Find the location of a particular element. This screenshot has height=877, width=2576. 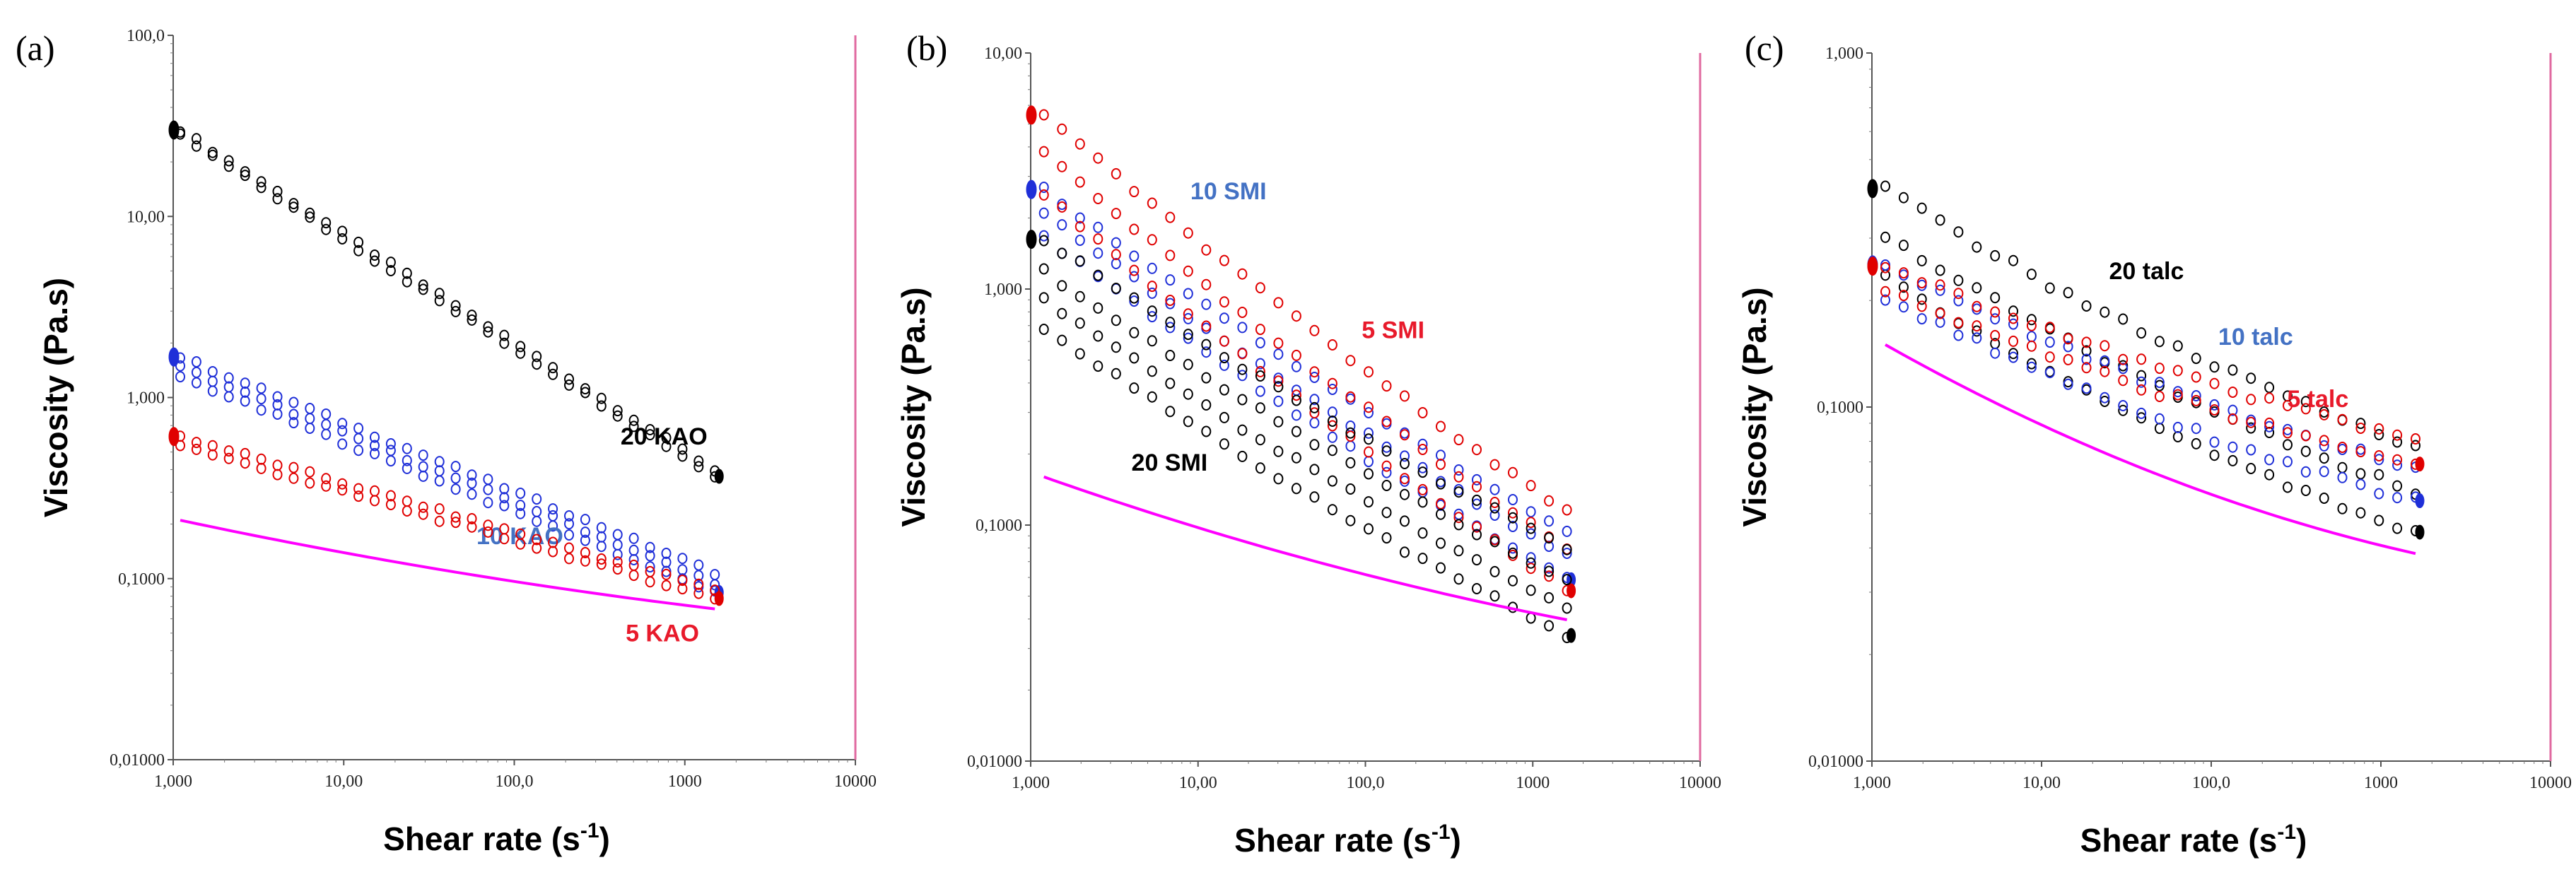

x-axis-title: Shear rate (s-1) is located at coordinates (497, 838).